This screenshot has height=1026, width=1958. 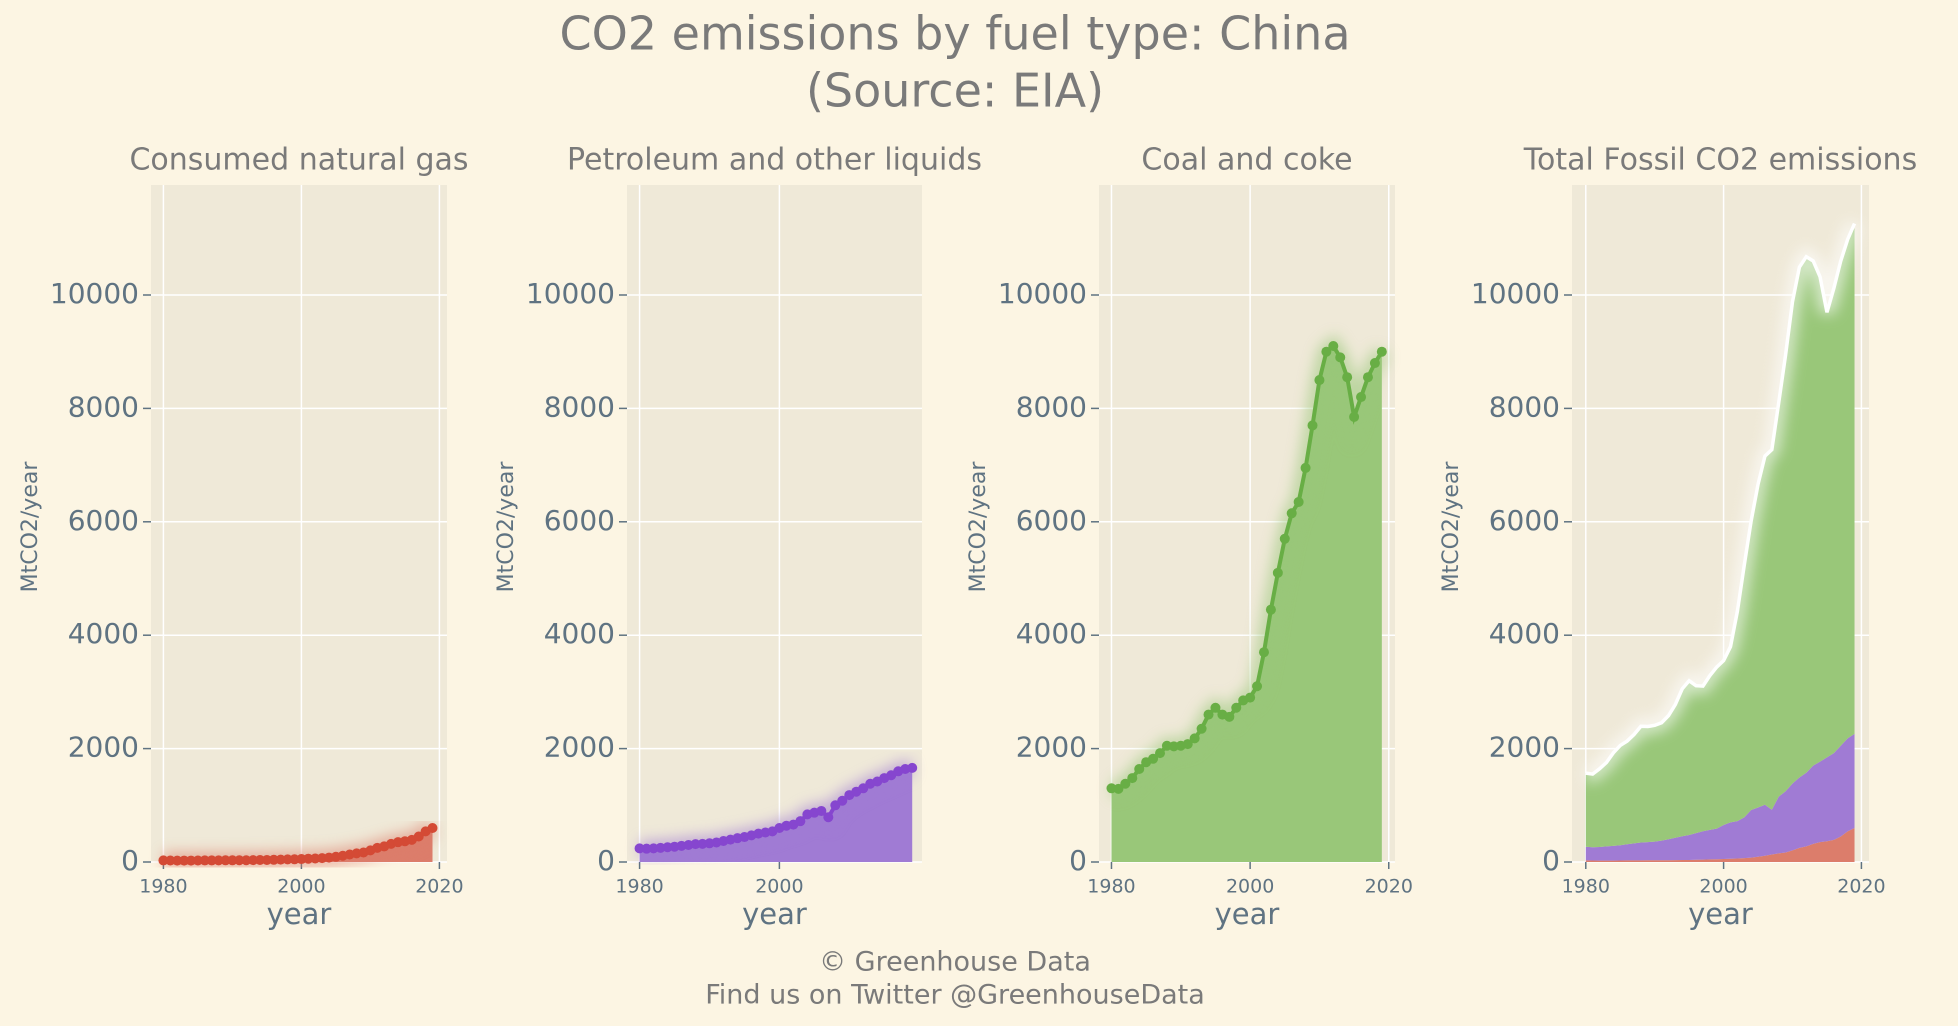 What do you see at coordinates (955, 91) in the screenshot?
I see `figure-subtitle: (Source: EIA)` at bounding box center [955, 91].